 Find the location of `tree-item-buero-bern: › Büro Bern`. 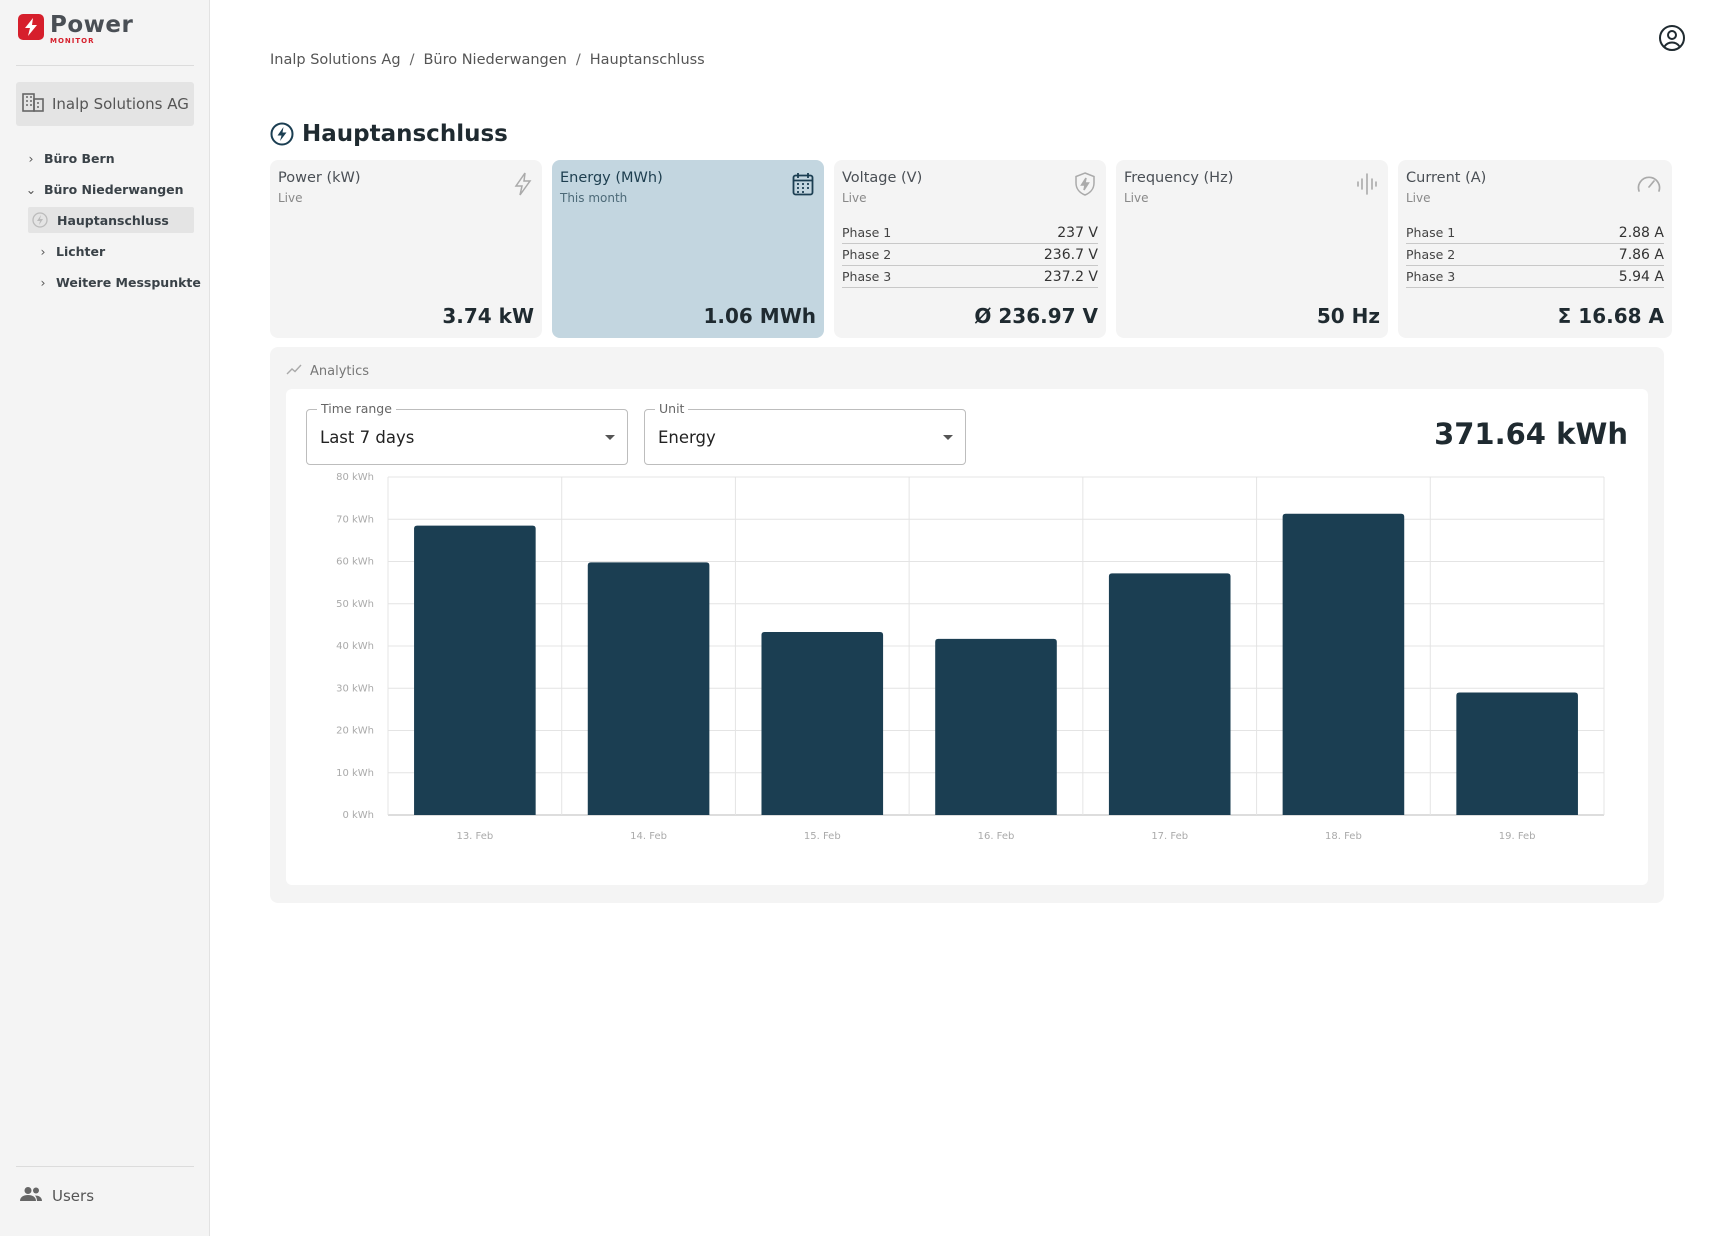

tree-item-buero-bern: › Büro Bern is located at coordinates (69, 158).